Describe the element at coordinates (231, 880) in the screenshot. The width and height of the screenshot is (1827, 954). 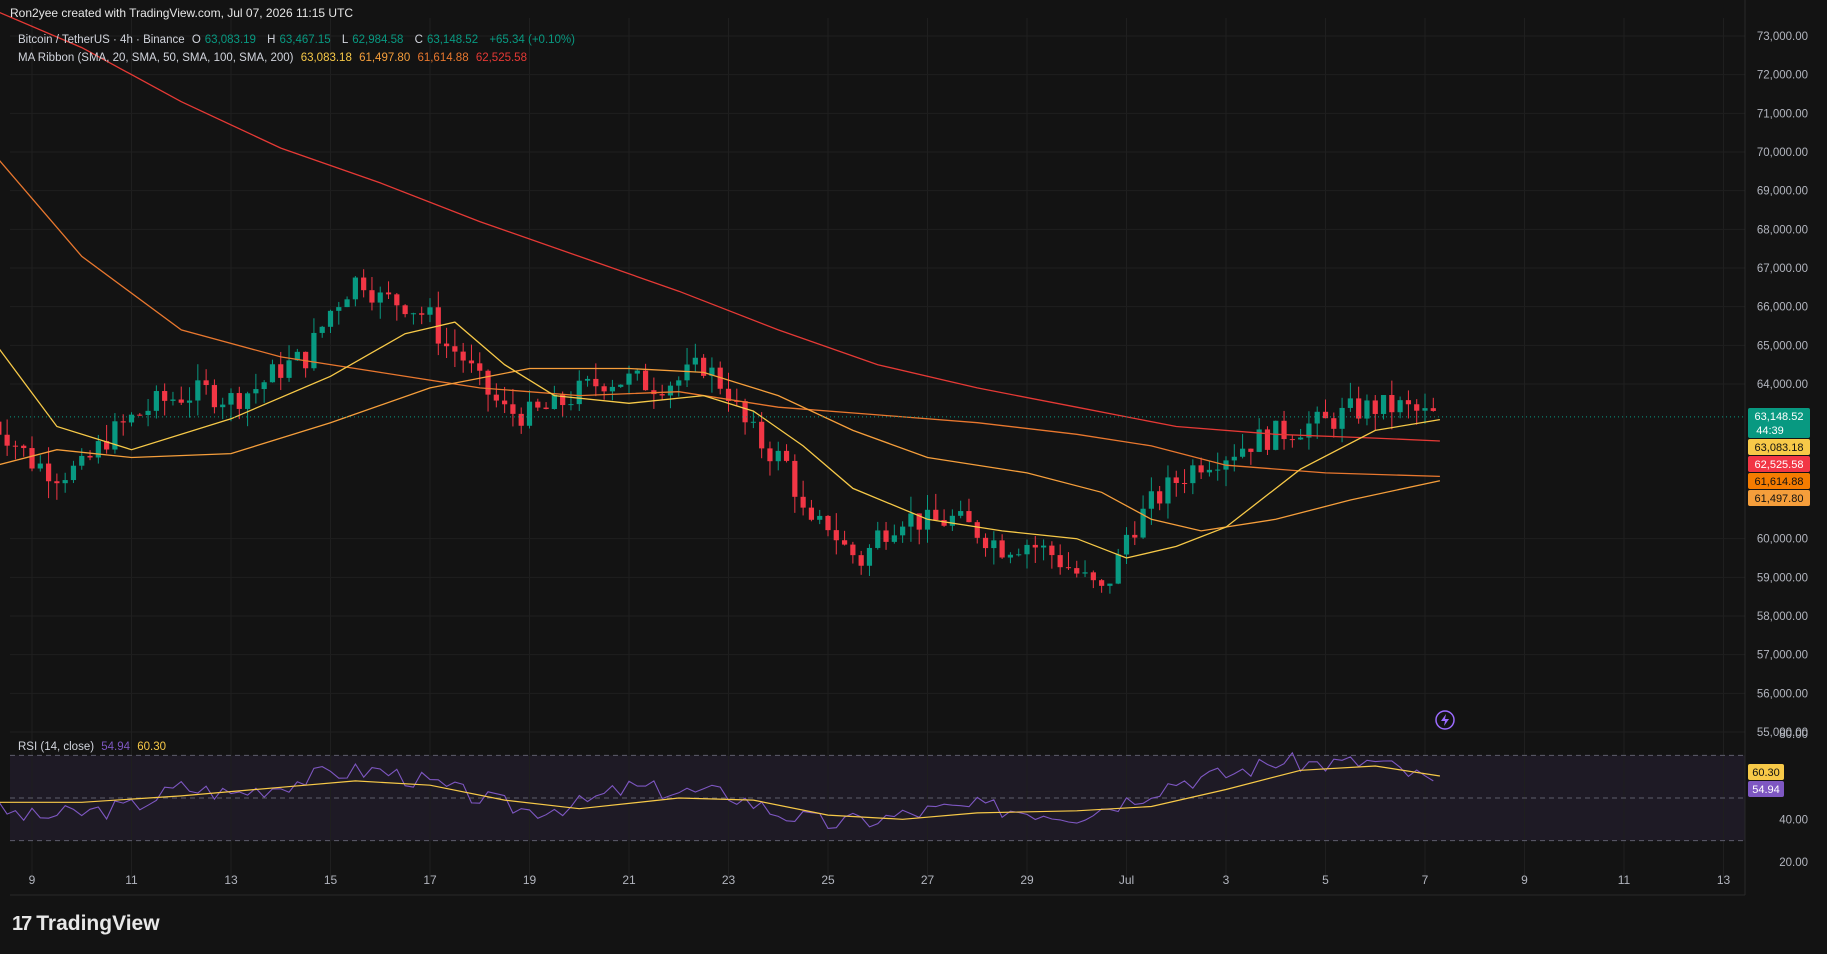
I see `time-tick-label: 13` at that location.